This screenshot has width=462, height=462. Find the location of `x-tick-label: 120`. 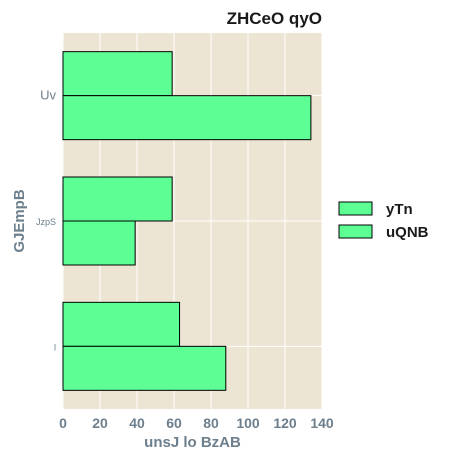

x-tick-label: 120 is located at coordinates (285, 423).